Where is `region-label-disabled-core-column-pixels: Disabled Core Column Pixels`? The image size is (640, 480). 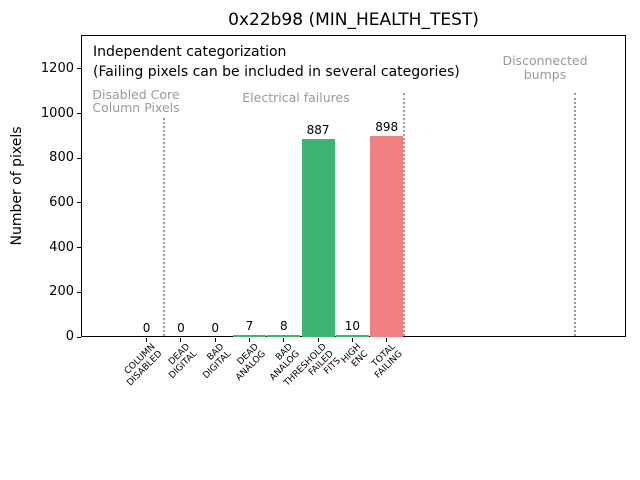
region-label-disabled-core-column-pixels: Disabled Core Column Pixels is located at coordinates (135, 101).